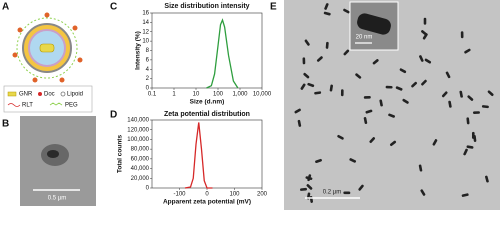 The width and height of the screenshot is (500, 240). Describe the element at coordinates (120, 154) in the screenshot. I see `y-axis-label: Total counts` at that location.